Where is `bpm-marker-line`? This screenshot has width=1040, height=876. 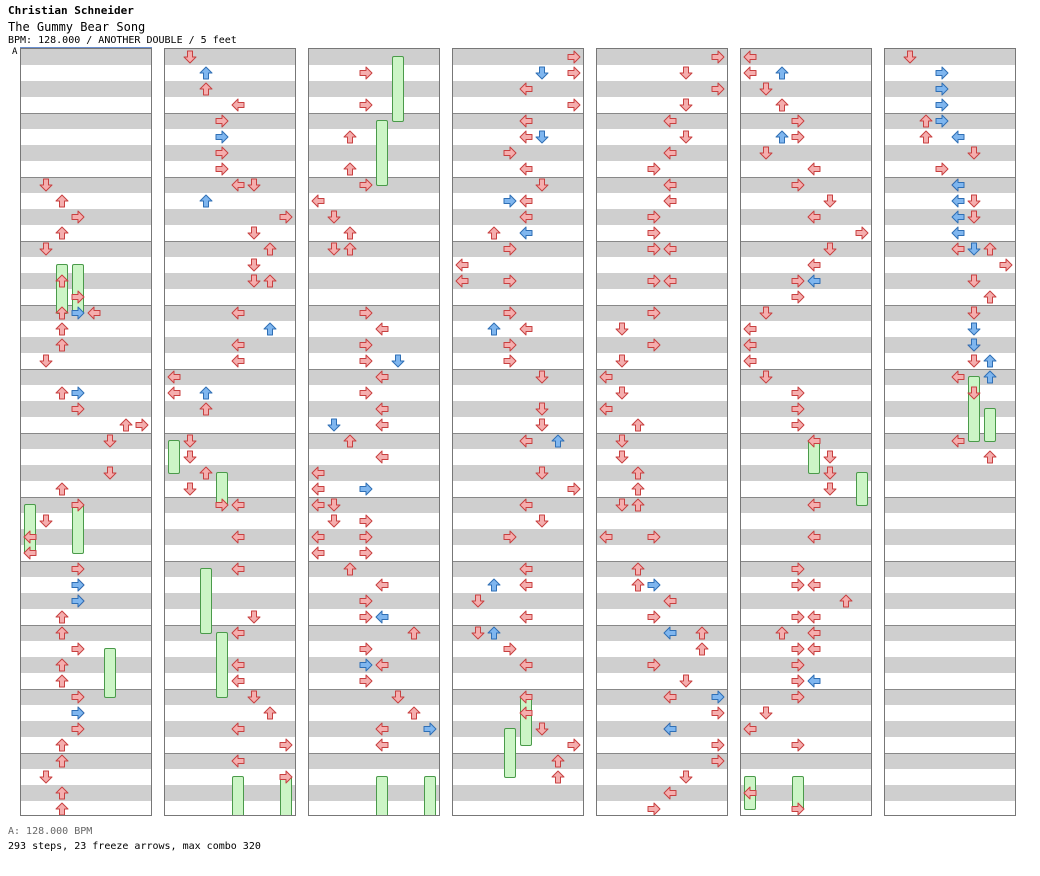
bpm-marker-line is located at coordinates (86, 47).